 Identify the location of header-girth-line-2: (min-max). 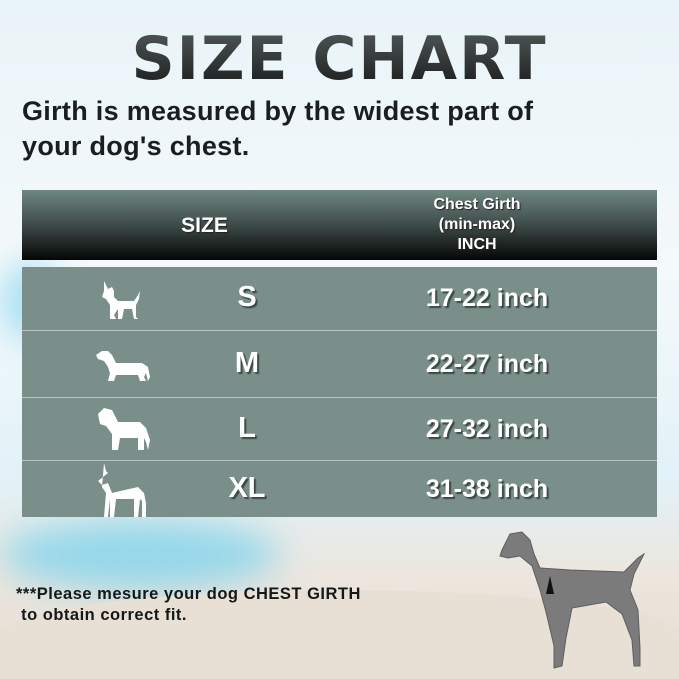
(477, 224).